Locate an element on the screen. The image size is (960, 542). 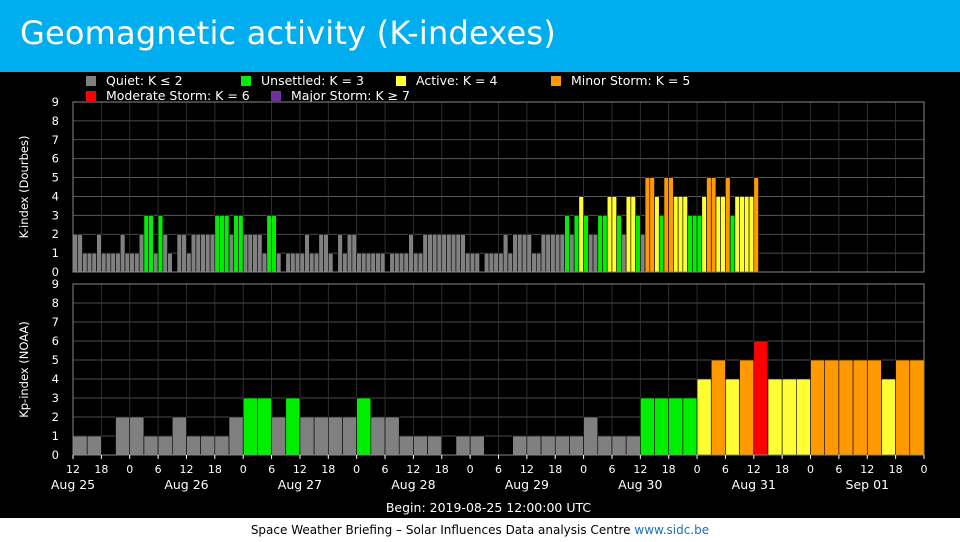
slide-header: Geomagnetic activity (K-indexes) is located at coordinates (480, 36).